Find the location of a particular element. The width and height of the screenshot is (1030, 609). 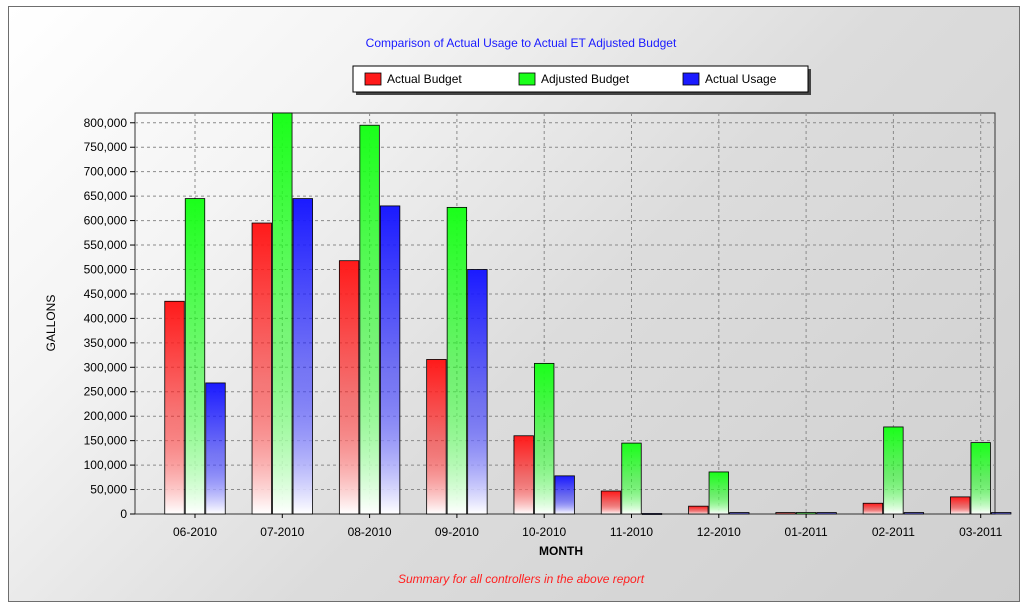

legend-label: Actual Usage is located at coordinates (741, 79).